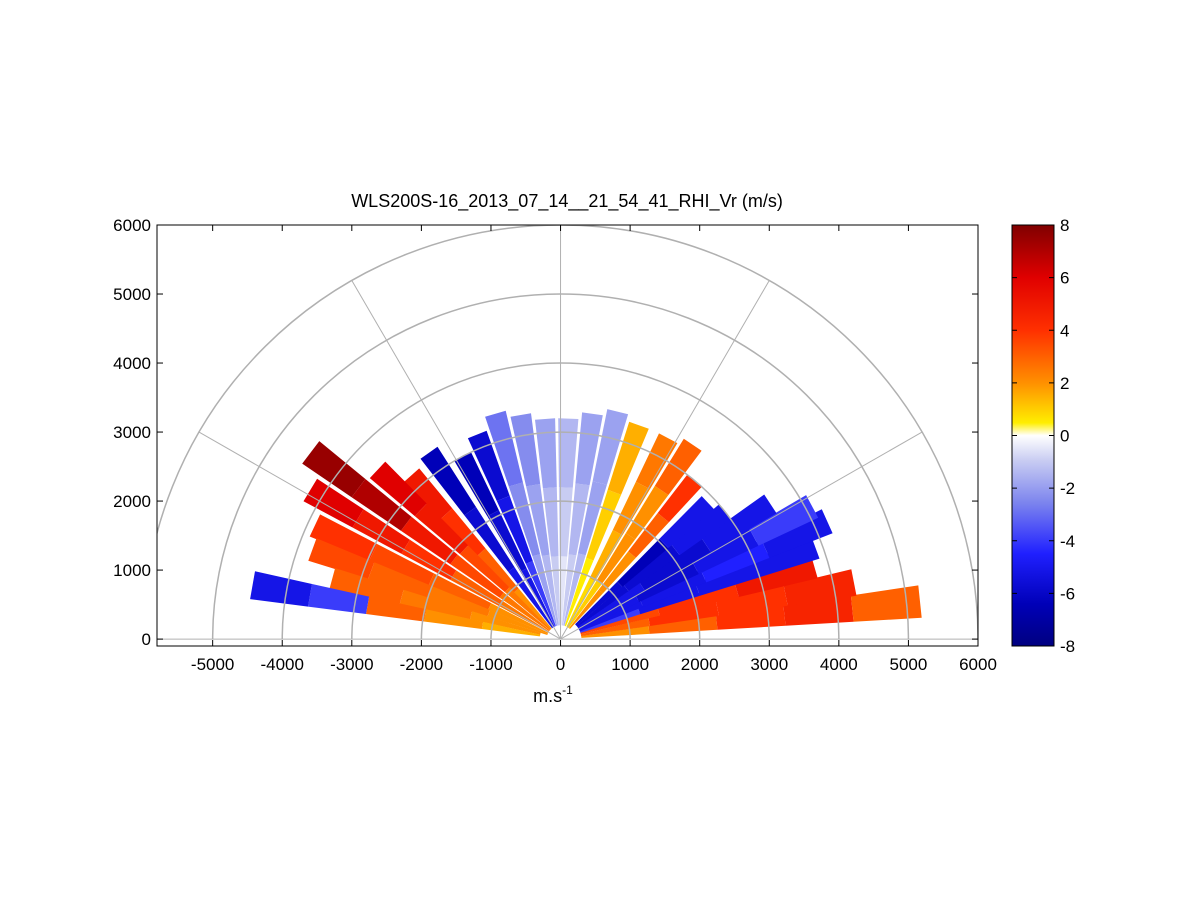  I want to click on y-tick-label-1000: 1000, so click(132, 570).